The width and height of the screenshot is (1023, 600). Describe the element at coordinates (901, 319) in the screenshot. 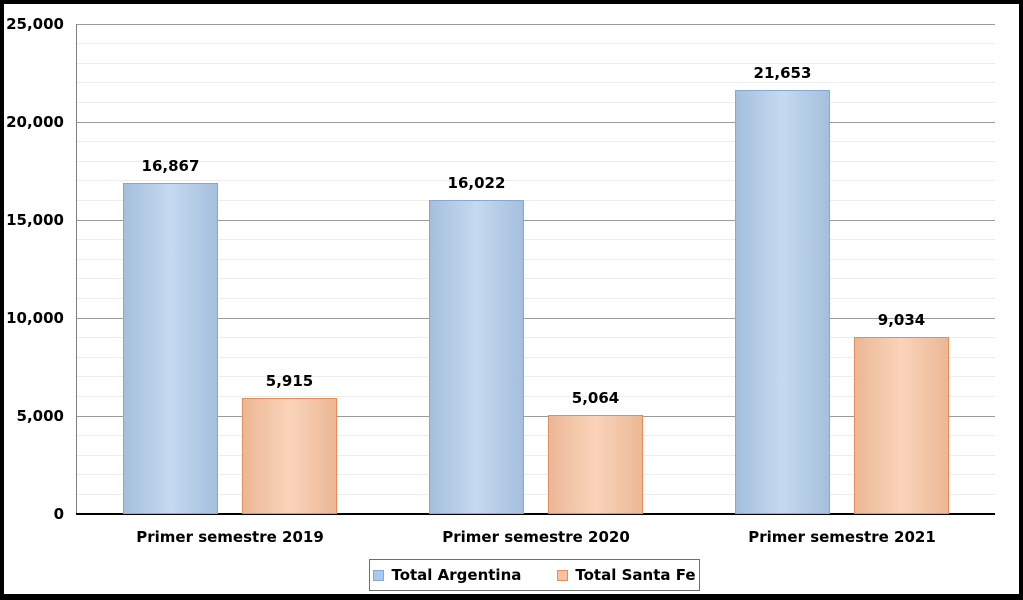

I see `bar-value-label: 9,034` at that location.